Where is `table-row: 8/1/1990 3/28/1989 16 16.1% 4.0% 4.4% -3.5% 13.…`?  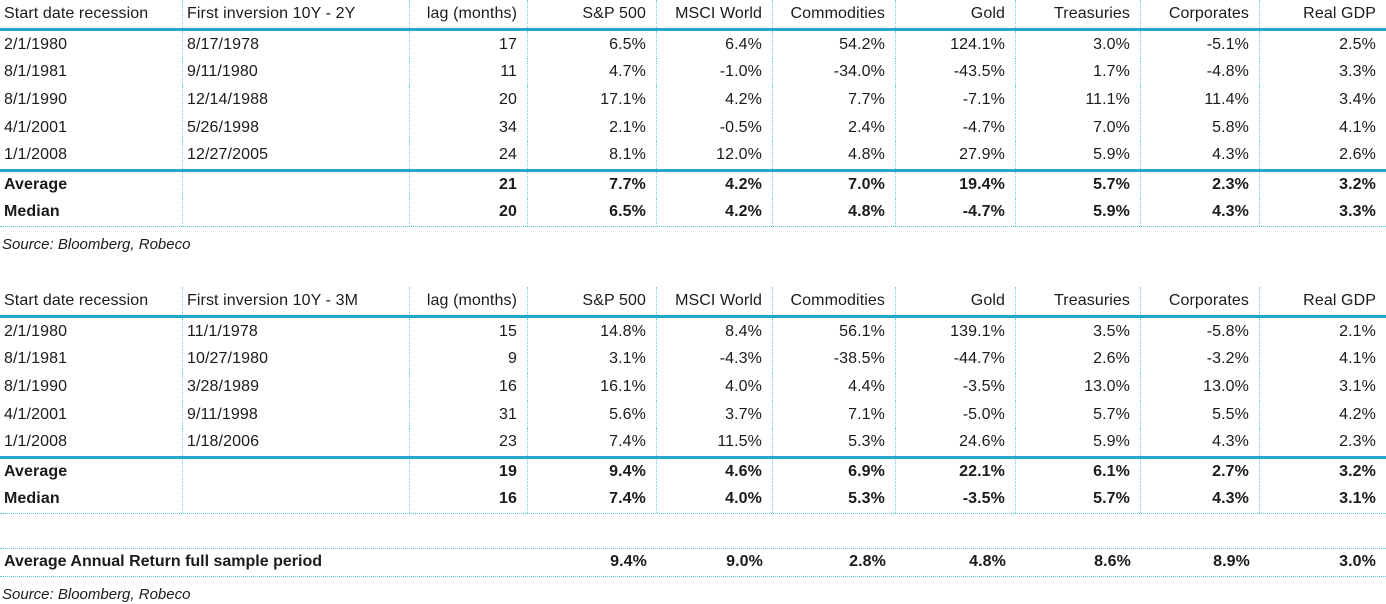
table-row: 8/1/1990 3/28/1989 16 16.1% 4.0% 4.4% -3.5% 13.… is located at coordinates (693, 387).